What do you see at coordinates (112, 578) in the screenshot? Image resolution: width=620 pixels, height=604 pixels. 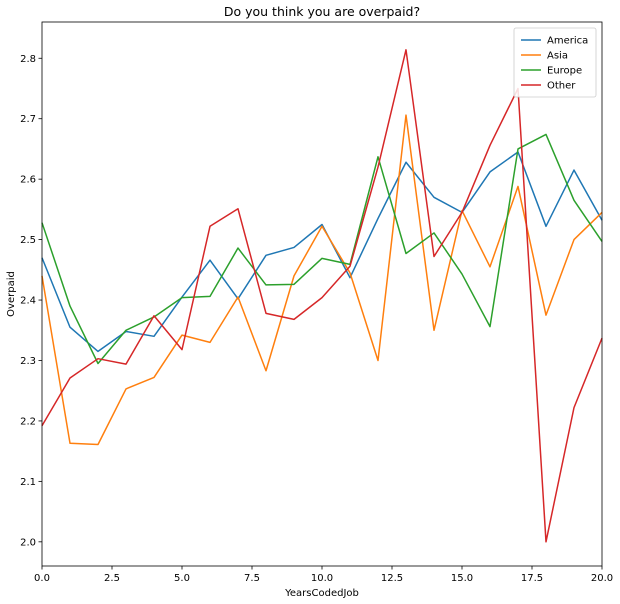 I see `x-tick-label: 2.5` at bounding box center [112, 578].